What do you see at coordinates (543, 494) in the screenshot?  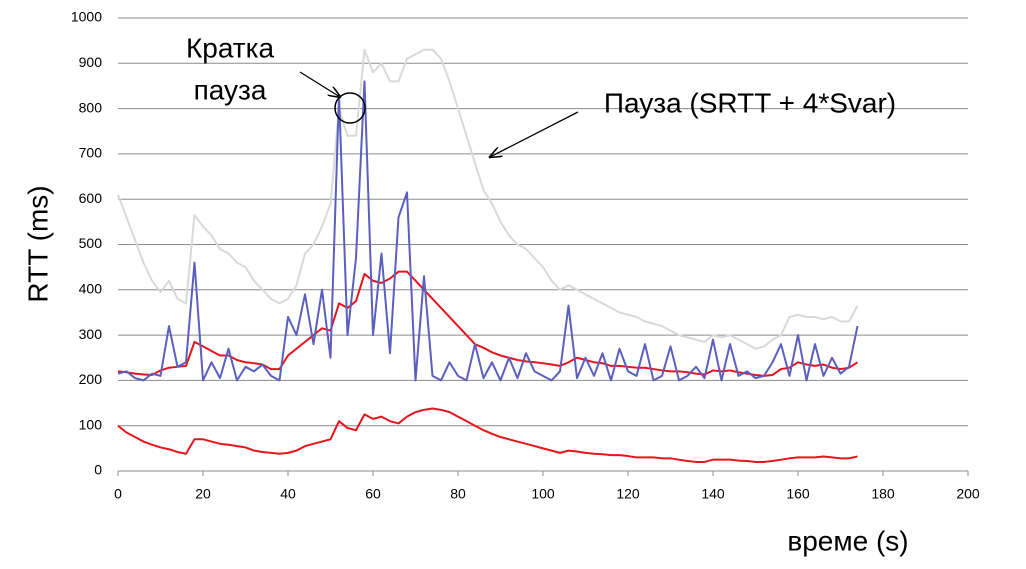 I see `x-tick-label: 100` at bounding box center [543, 494].